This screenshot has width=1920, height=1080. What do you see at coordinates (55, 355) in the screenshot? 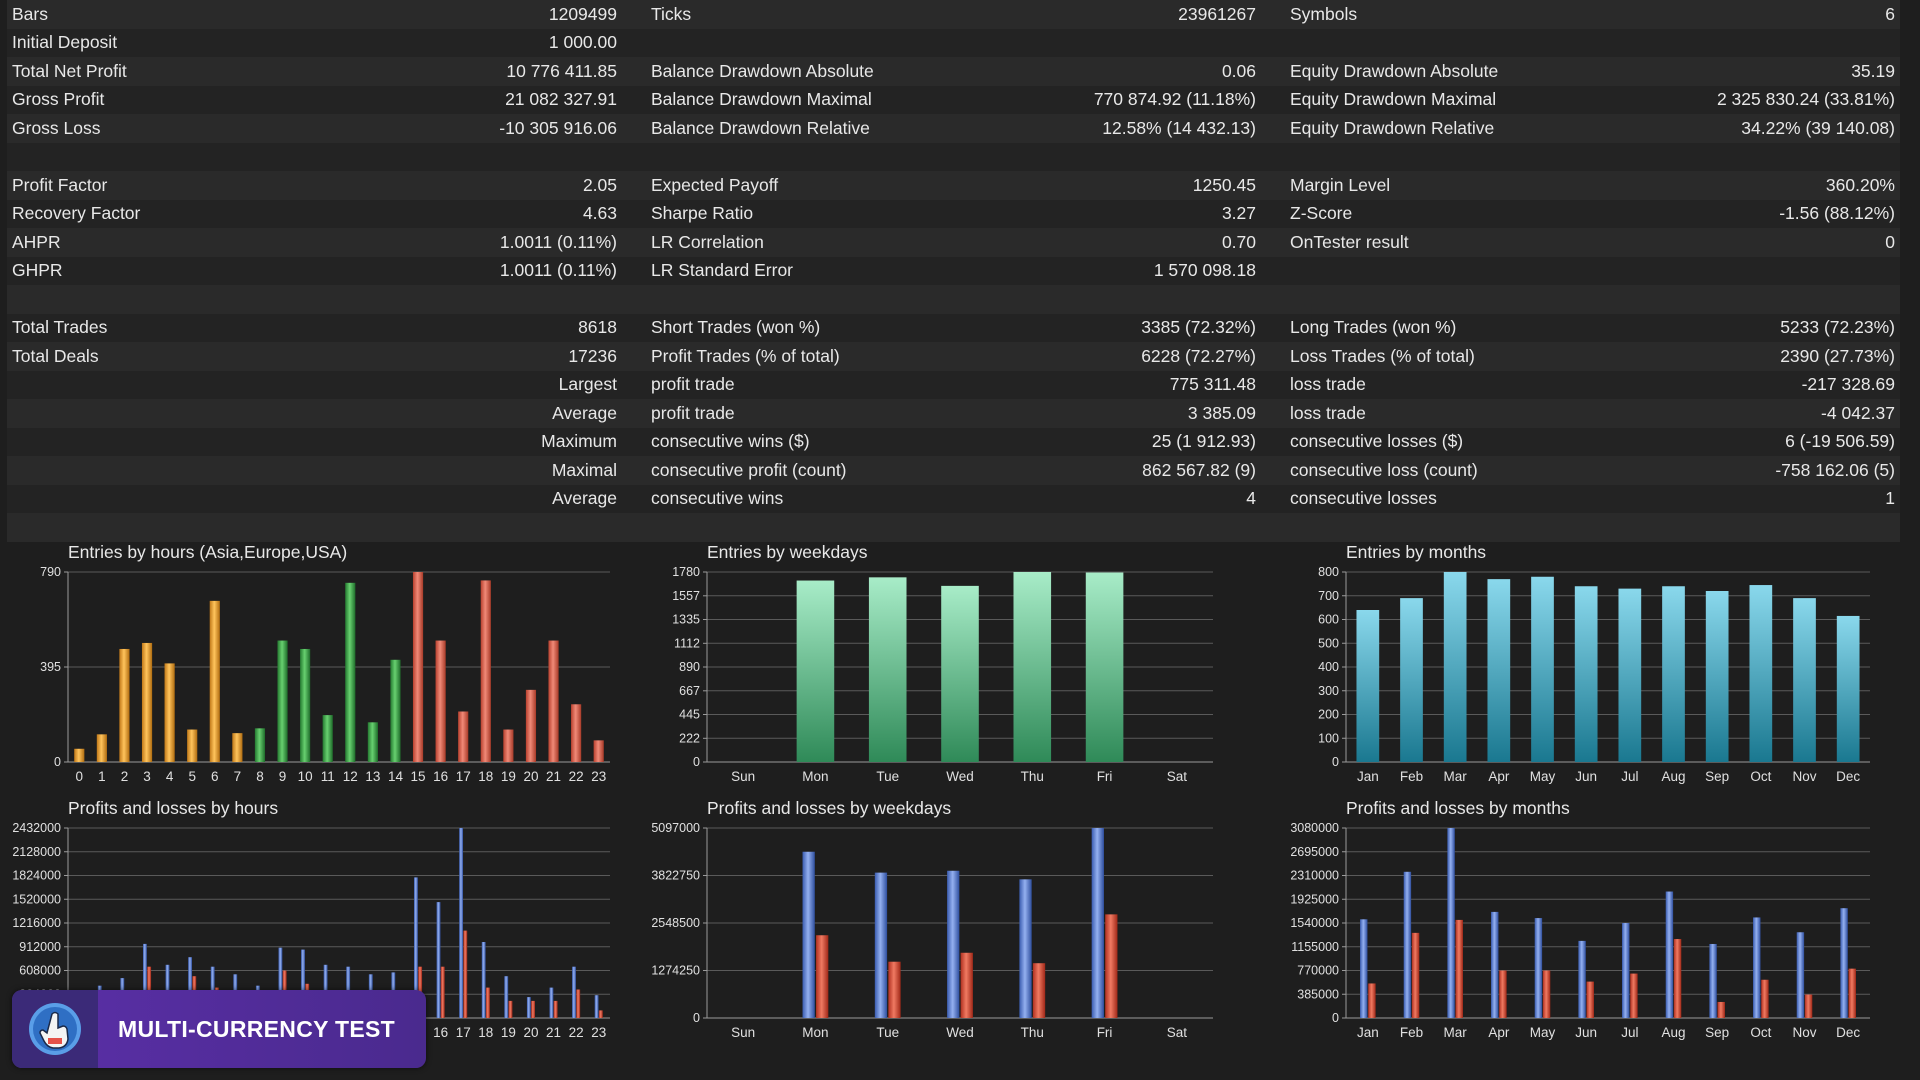
I see `stat-label: Total Deals` at bounding box center [55, 355].